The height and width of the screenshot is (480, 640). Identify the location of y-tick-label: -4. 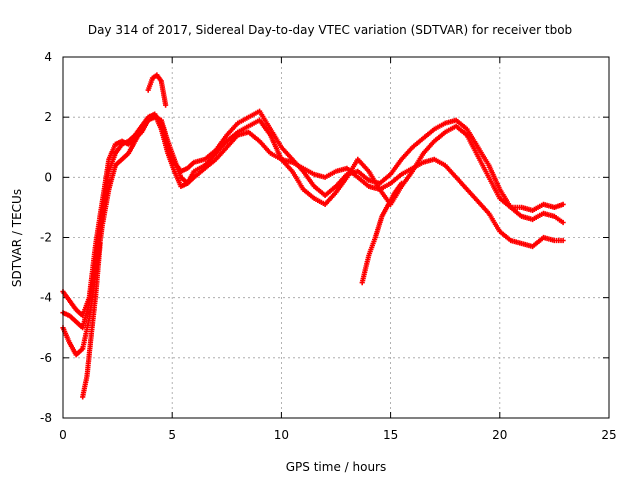
(46, 298).